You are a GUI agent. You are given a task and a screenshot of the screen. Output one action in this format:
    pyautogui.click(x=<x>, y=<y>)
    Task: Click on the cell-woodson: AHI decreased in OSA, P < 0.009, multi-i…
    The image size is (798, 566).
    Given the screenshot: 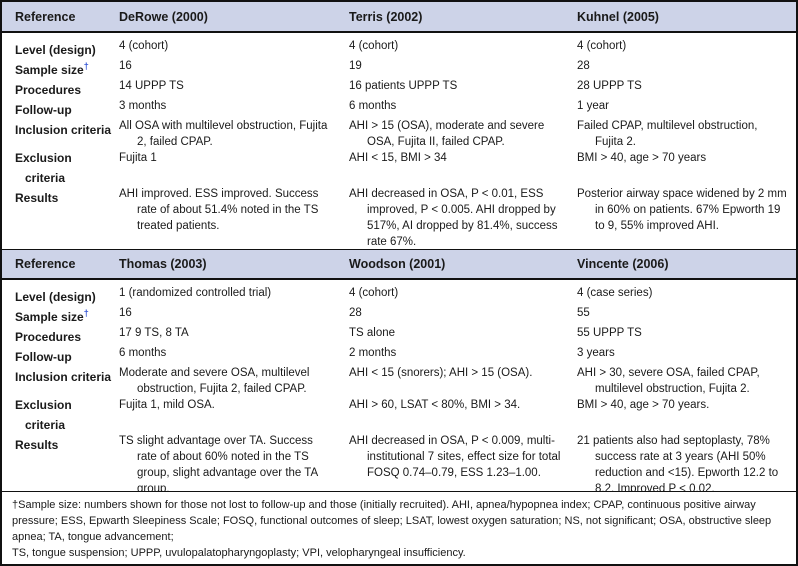 What is the action you would take?
    pyautogui.click(x=455, y=457)
    